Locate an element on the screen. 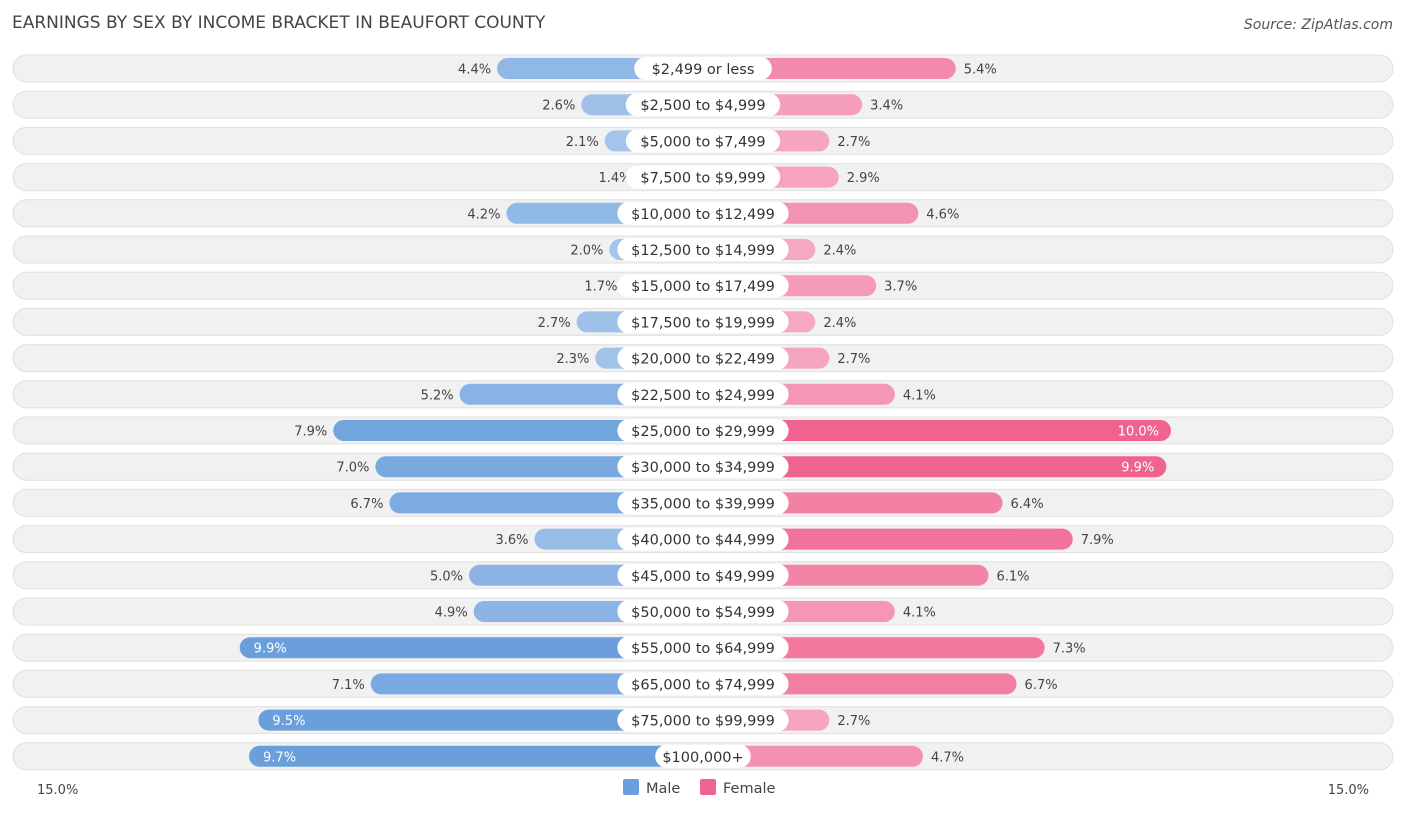  male-value-label: 2.7% is located at coordinates (554, 323).